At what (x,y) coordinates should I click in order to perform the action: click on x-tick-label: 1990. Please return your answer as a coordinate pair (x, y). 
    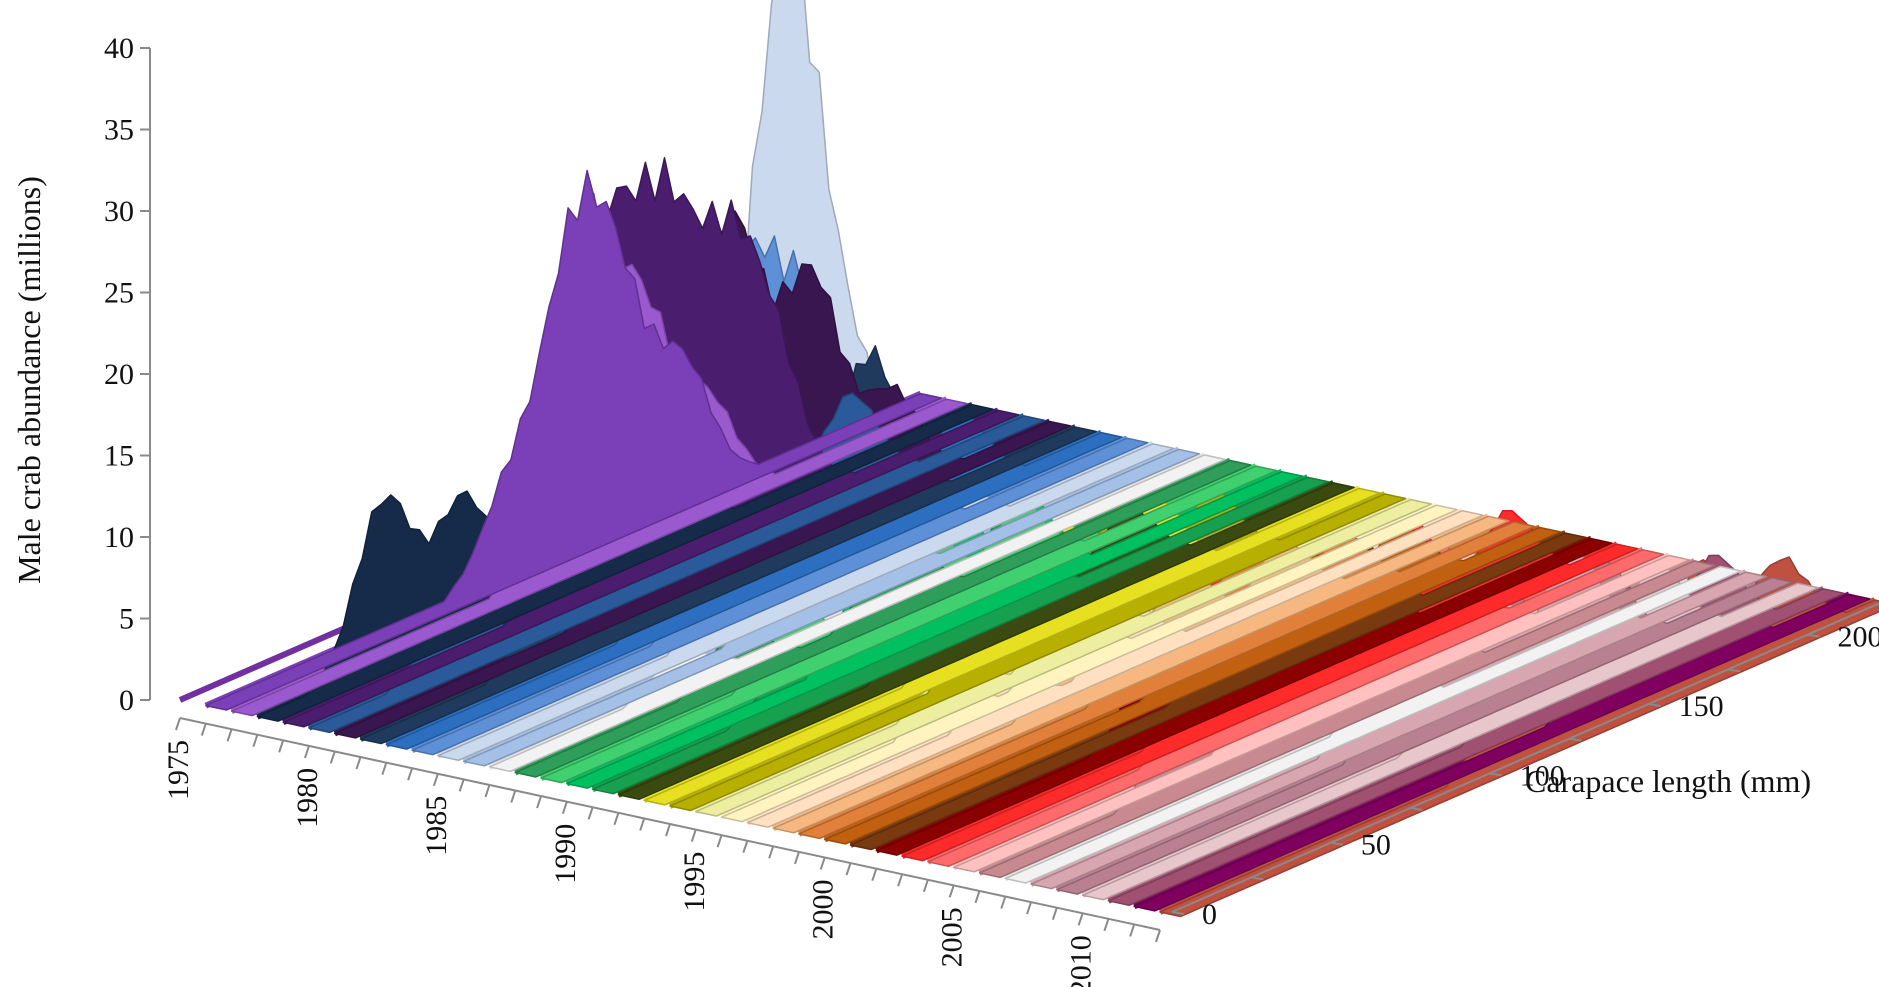
    Looking at the image, I should click on (565, 854).